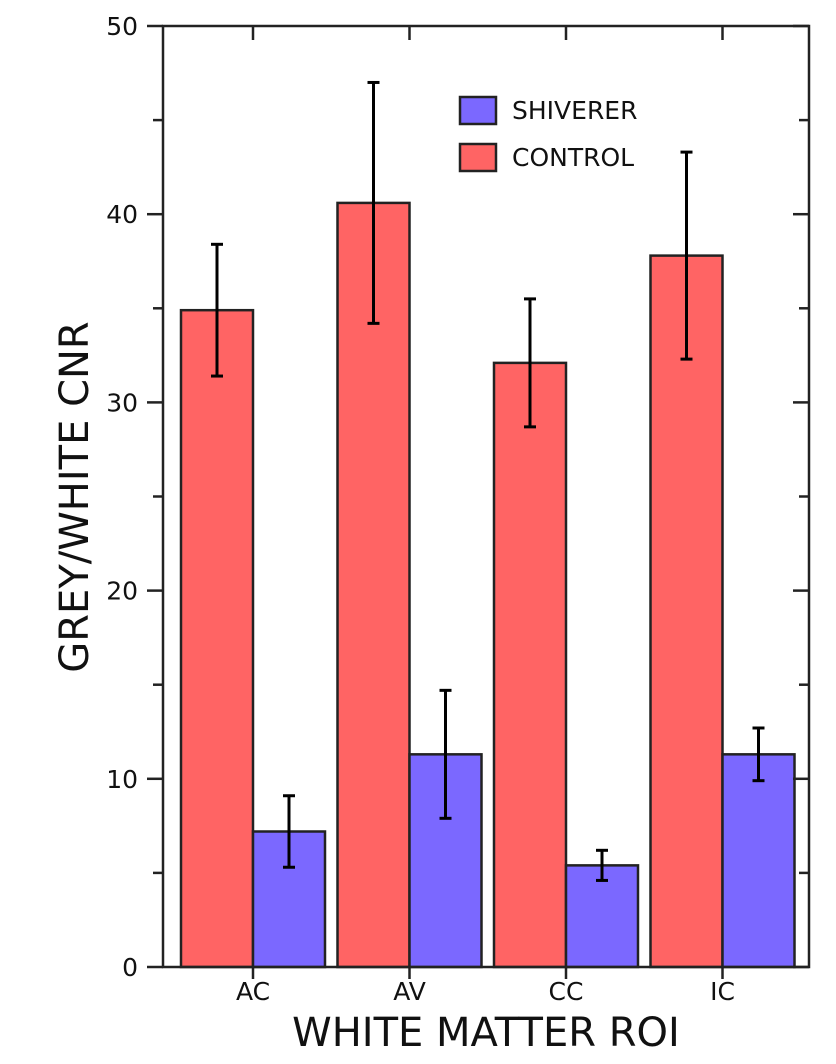 Image resolution: width=836 pixels, height=1064 pixels. Describe the element at coordinates (602, 916) in the screenshot. I see `bar-shiverer-cc` at that location.